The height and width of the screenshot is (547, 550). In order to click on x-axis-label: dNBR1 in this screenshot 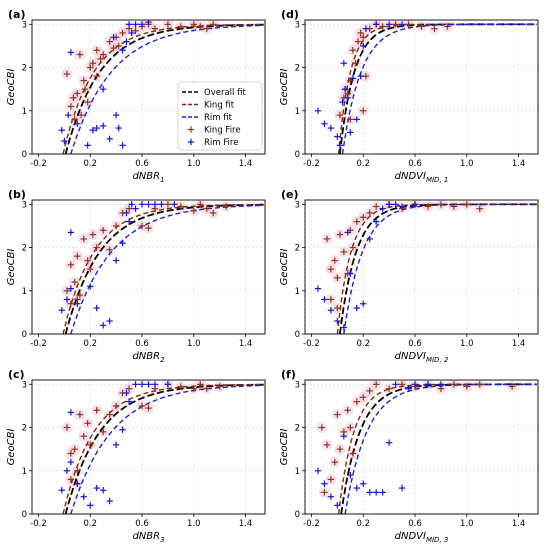, I will do `click(148, 177)`.